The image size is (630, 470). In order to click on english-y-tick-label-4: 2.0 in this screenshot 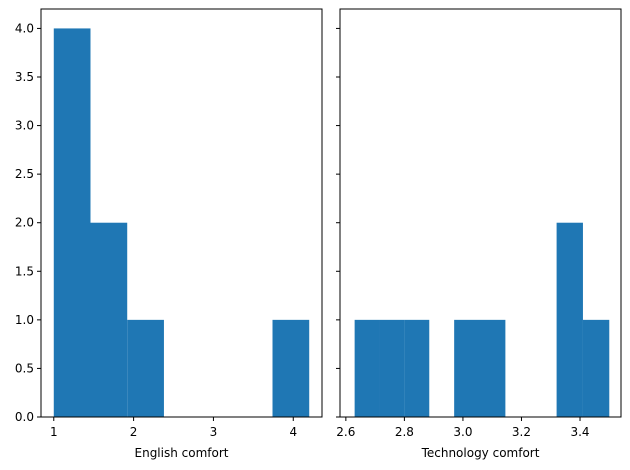, I will do `click(24, 223)`.